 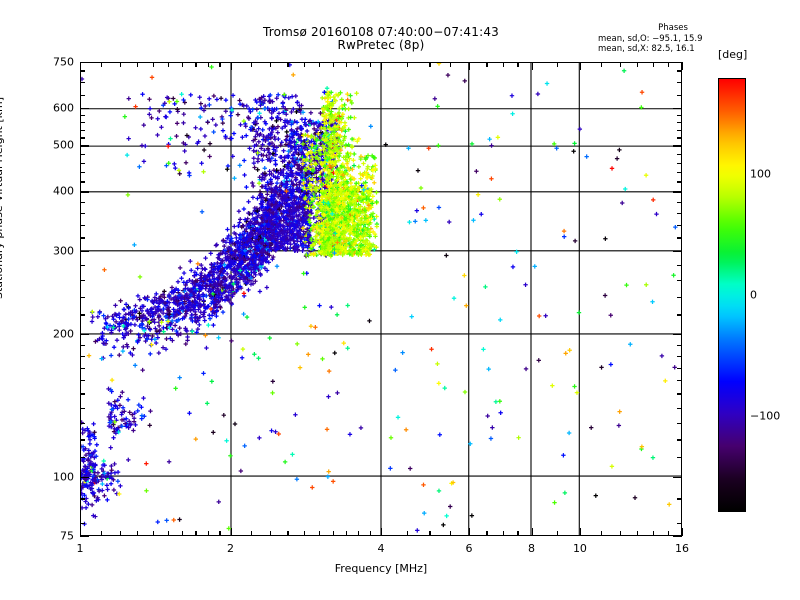 I want to click on x-tick-label-3: 6, so click(x=469, y=548).